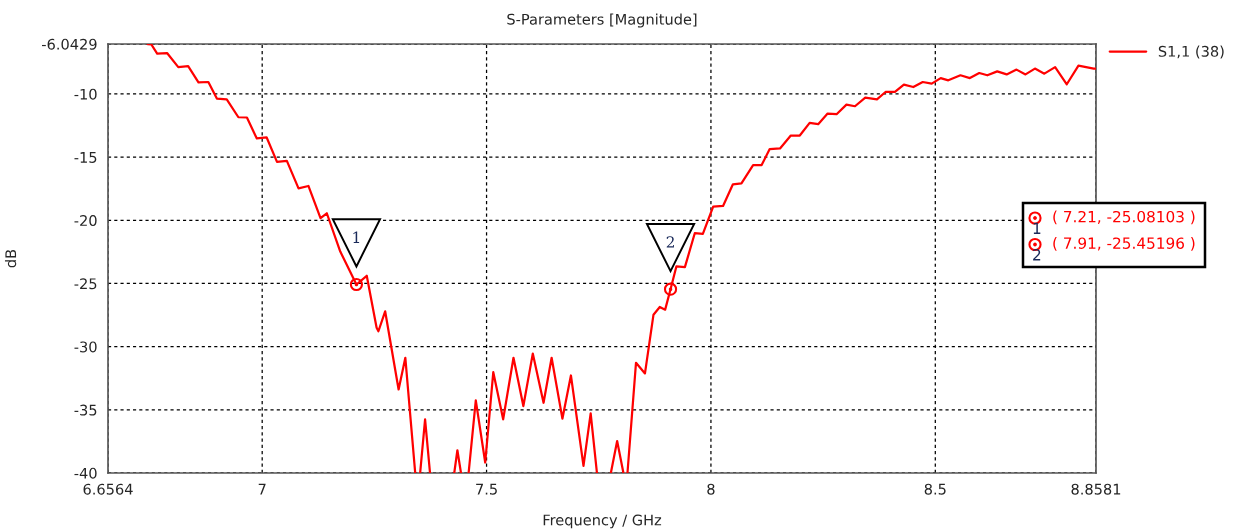 The image size is (1246, 530). Describe the element at coordinates (711, 489) in the screenshot. I see `x-tick-label: 8` at that location.